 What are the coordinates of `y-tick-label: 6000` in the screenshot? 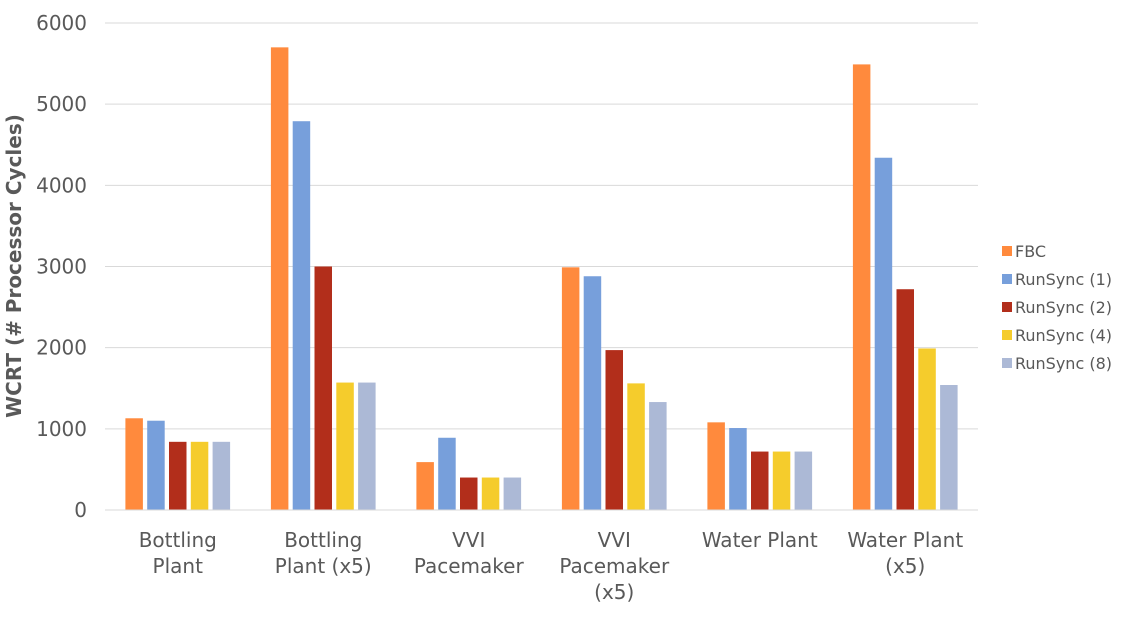 It's located at (61, 23).